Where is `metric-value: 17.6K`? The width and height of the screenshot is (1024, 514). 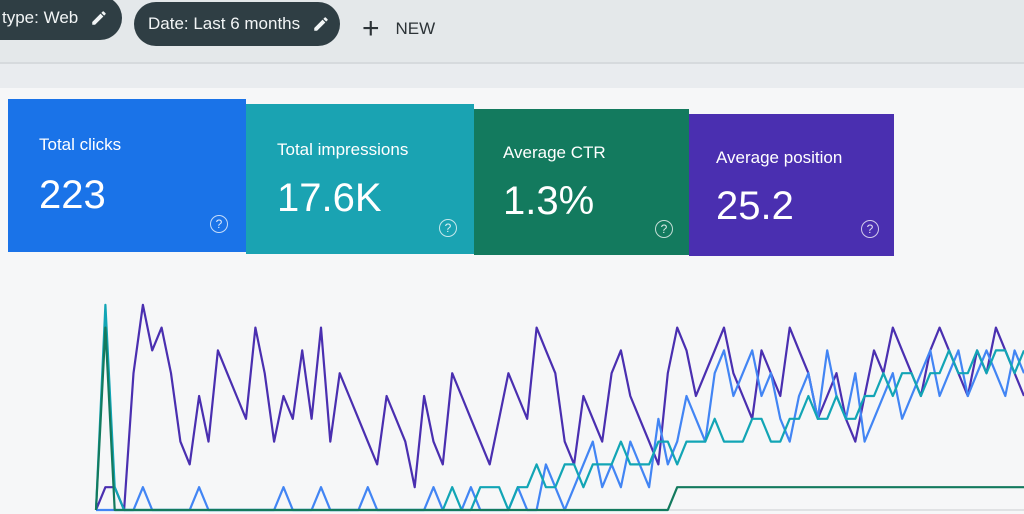 metric-value: 17.6K is located at coordinates (329, 198).